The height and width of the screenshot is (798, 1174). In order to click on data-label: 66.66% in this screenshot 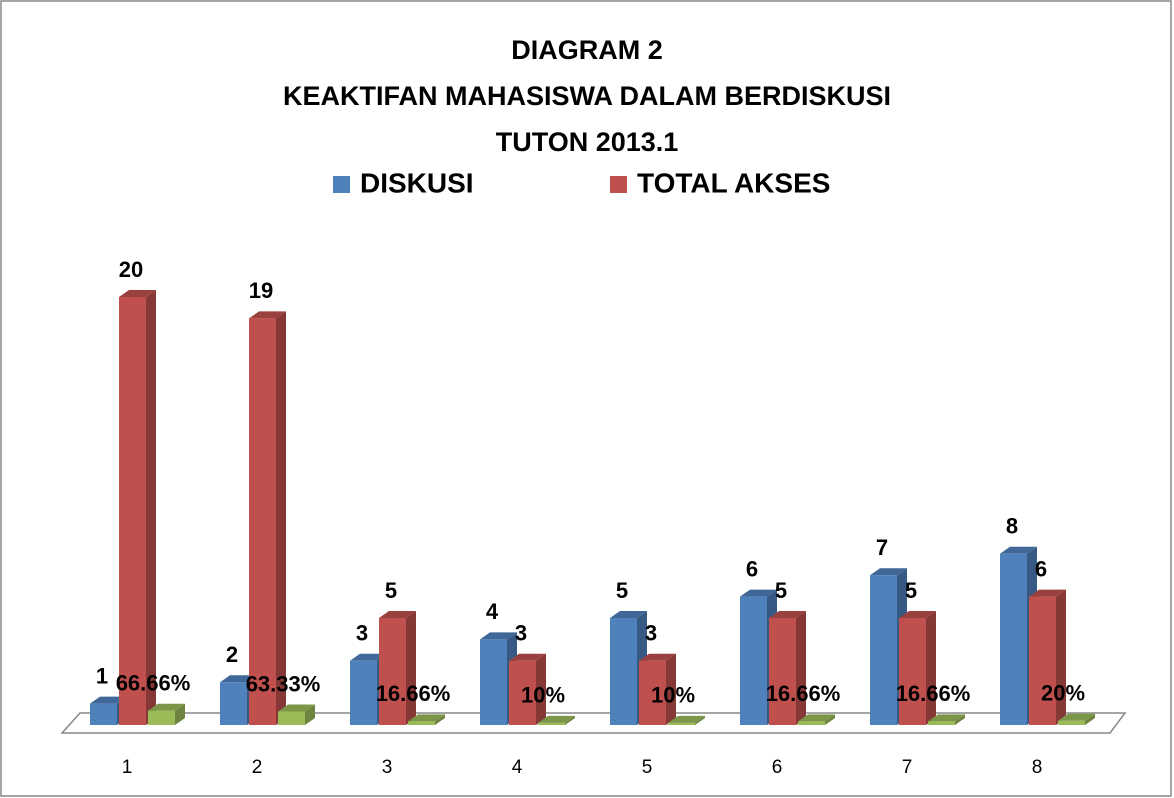, I will do `click(153, 683)`.